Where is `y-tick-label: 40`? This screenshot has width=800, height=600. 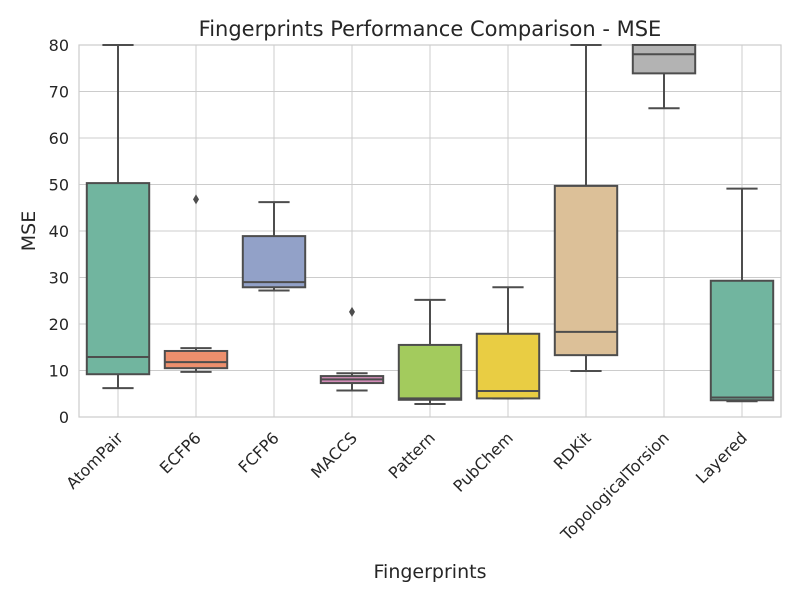 y-tick-label: 40 is located at coordinates (59, 231).